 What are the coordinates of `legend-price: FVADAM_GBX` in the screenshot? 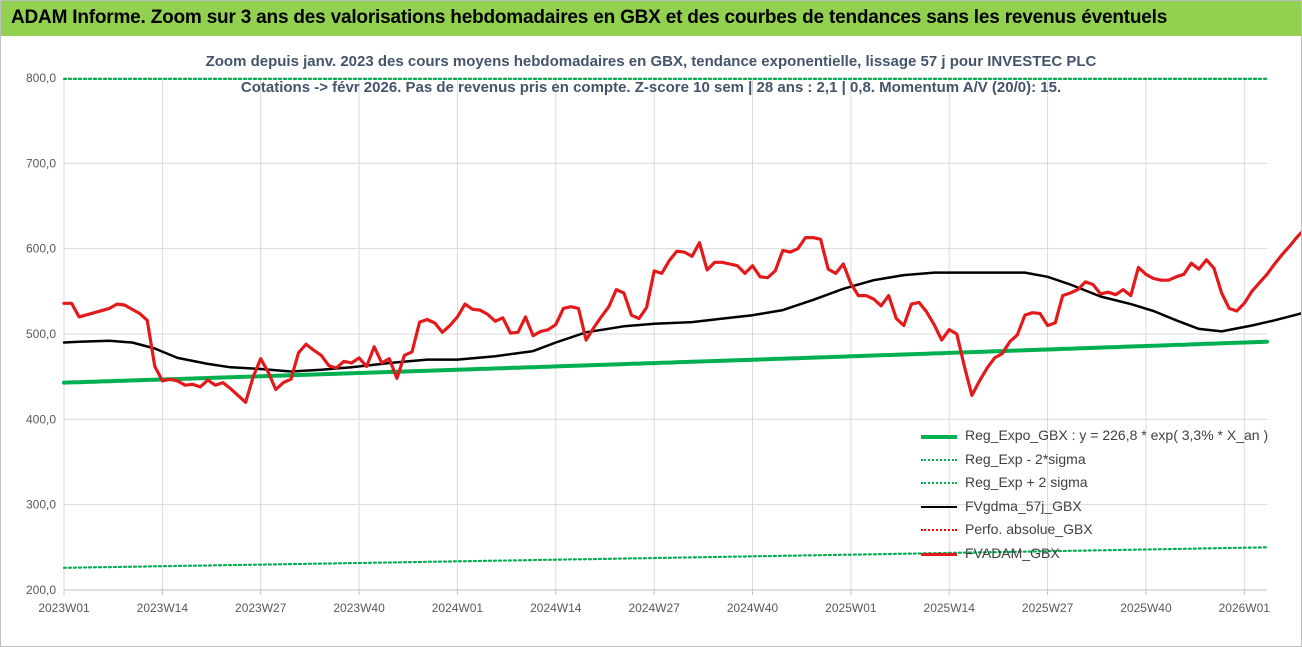 It's located at (1106, 555).